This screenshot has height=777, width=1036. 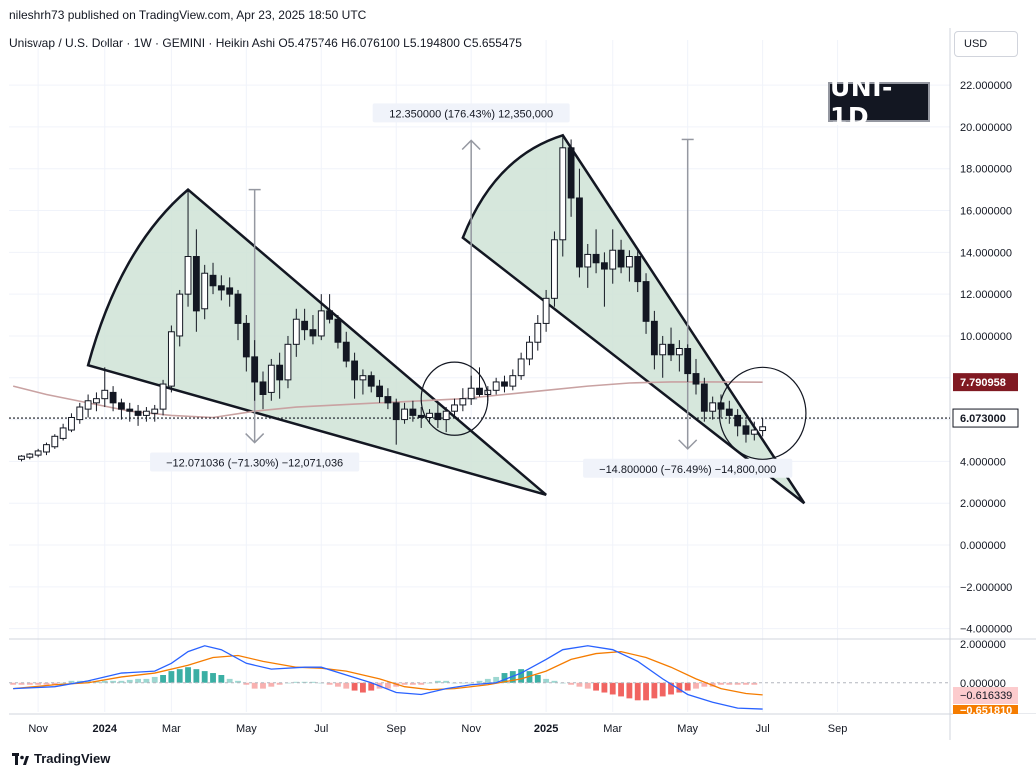 I want to click on signal-value-tag-bg, so click(x=985, y=709).